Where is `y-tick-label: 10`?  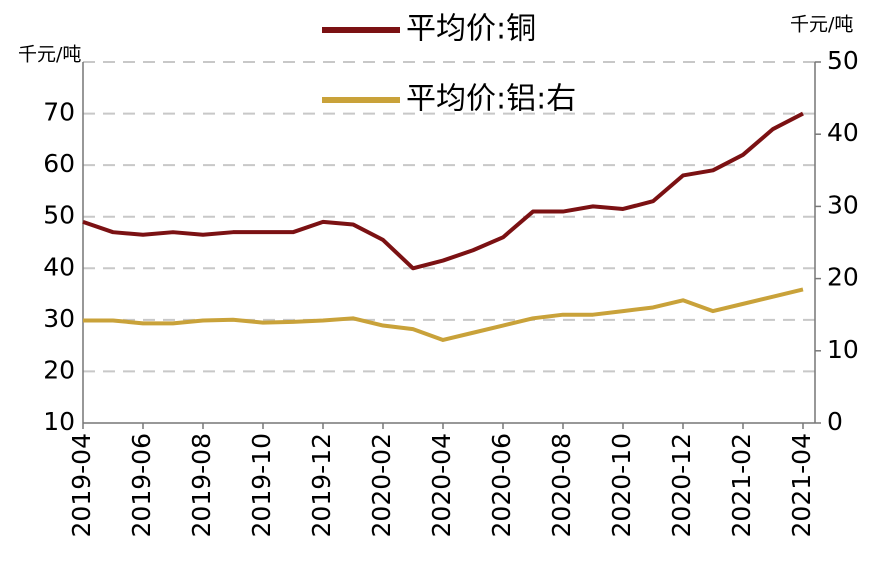
y-tick-label: 10 is located at coordinates (59, 421).